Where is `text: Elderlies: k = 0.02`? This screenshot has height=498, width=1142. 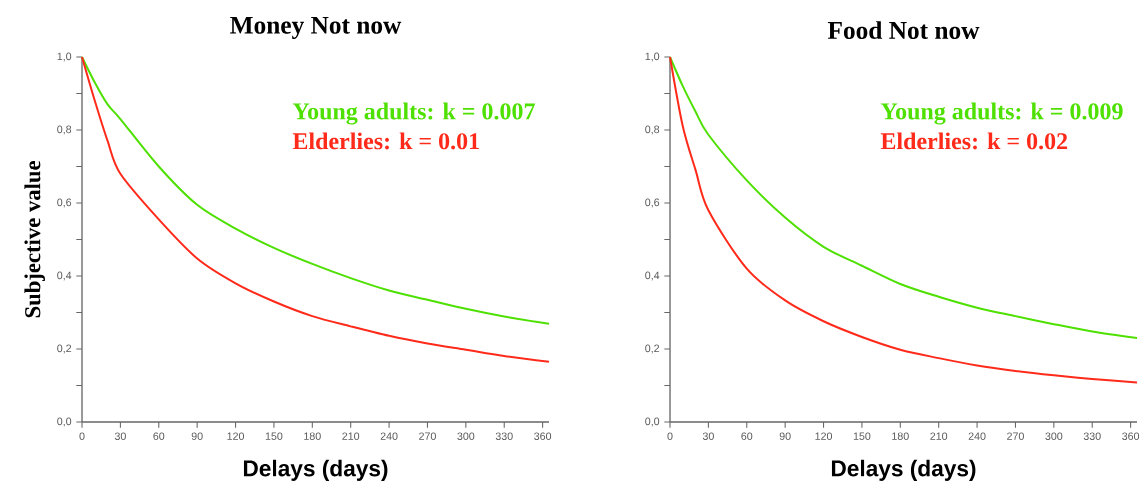 text: Elderlies: k = 0.02 is located at coordinates (974, 141).